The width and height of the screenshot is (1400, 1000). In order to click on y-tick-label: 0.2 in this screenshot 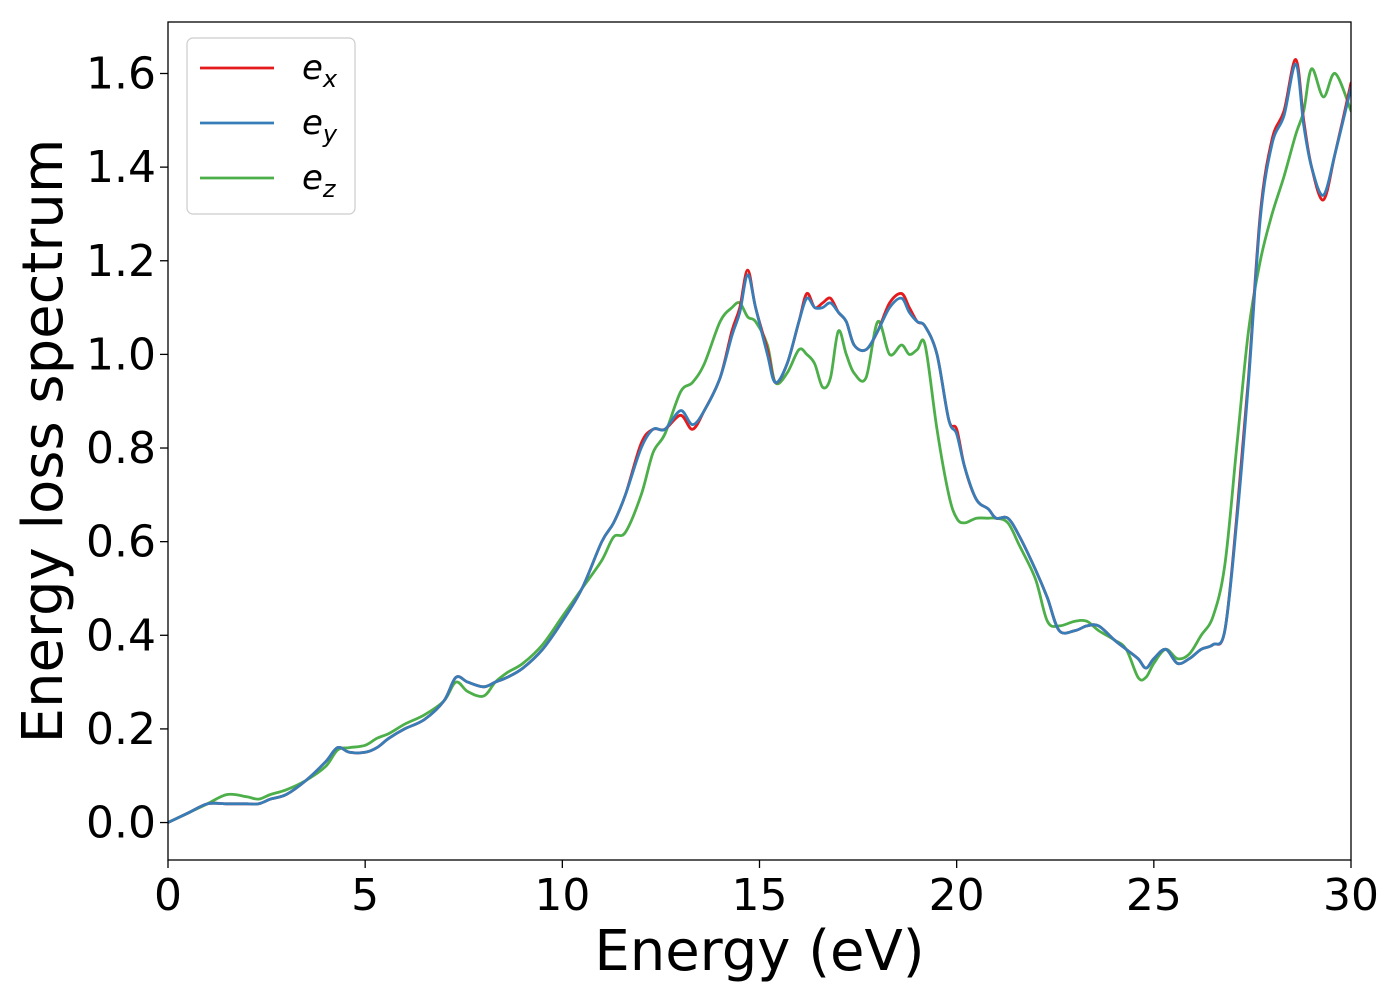, I will do `click(121, 729)`.